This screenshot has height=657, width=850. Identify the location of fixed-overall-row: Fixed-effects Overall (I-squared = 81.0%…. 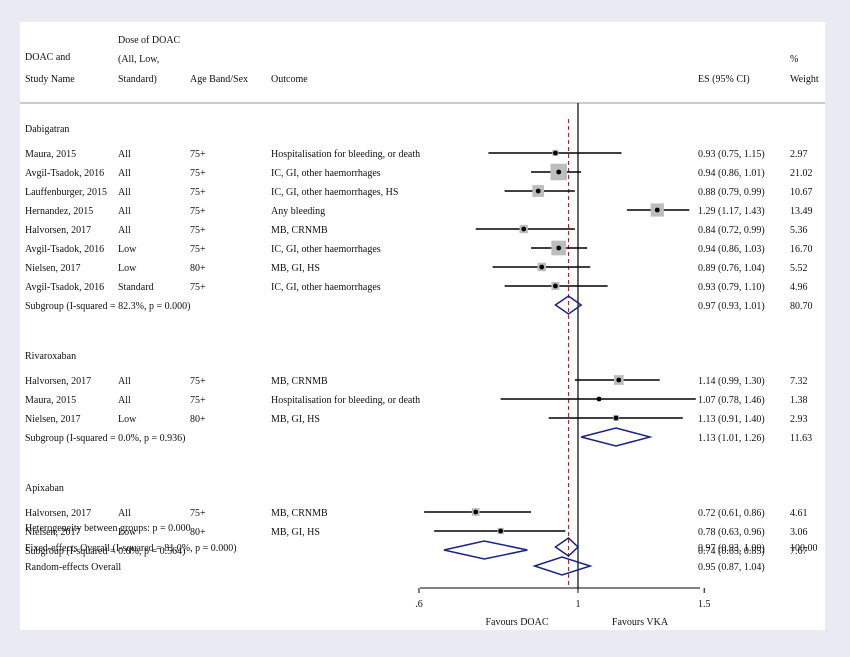
(421, 547).